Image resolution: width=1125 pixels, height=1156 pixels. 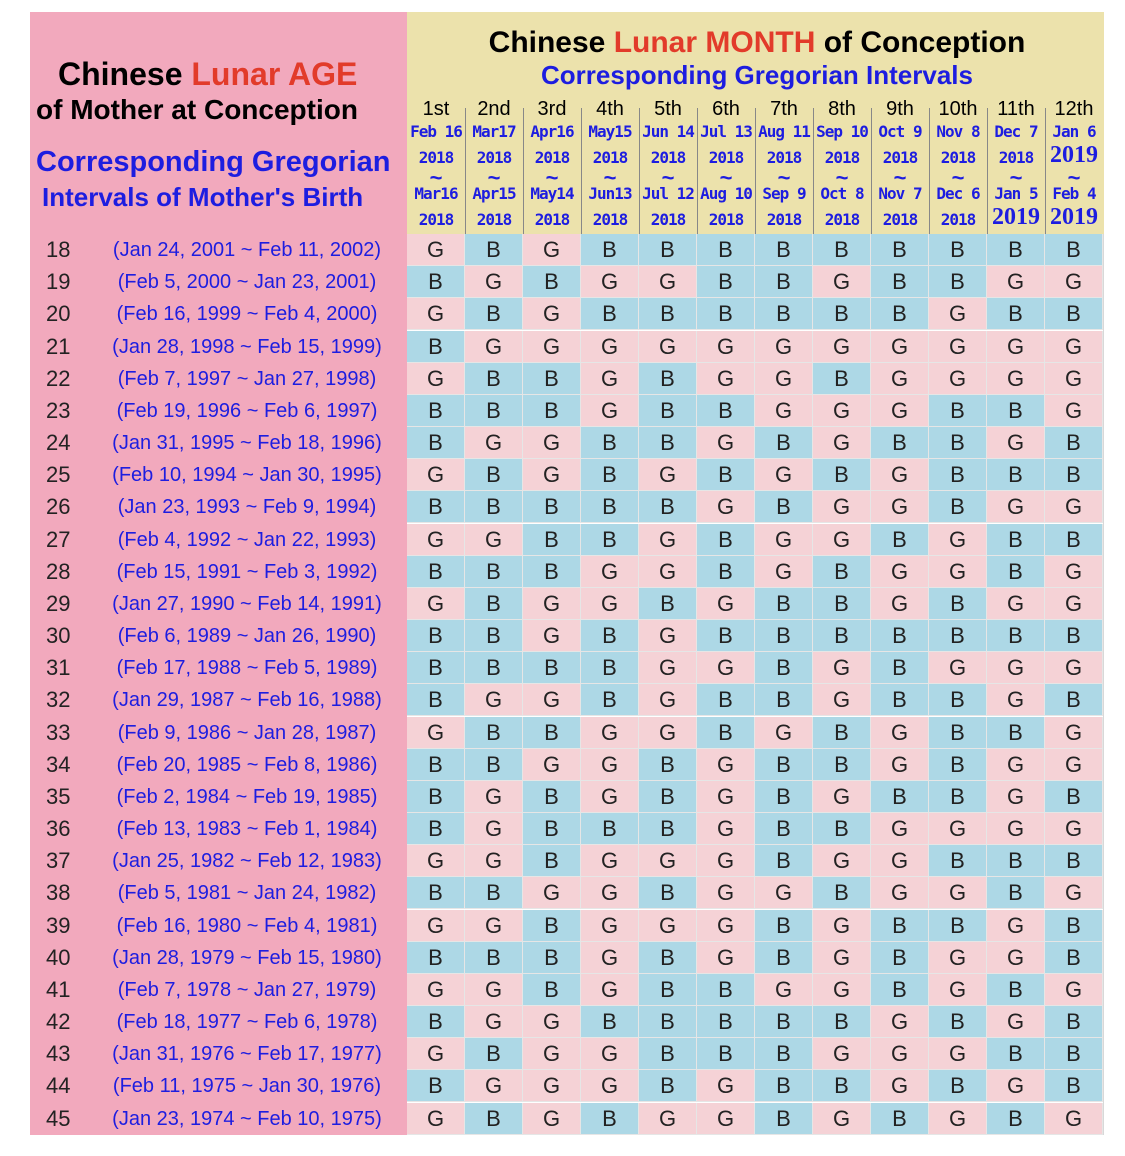 What do you see at coordinates (436, 166) in the screenshot?
I see `month-column: 1st Feb 16 2018 ~ Mar16 2018` at bounding box center [436, 166].